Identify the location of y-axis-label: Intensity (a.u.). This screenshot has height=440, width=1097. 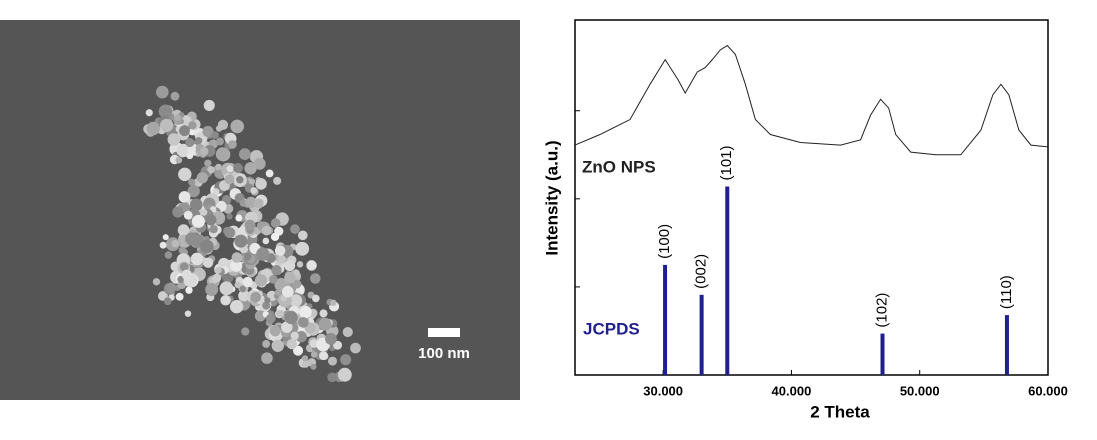
(551, 197).